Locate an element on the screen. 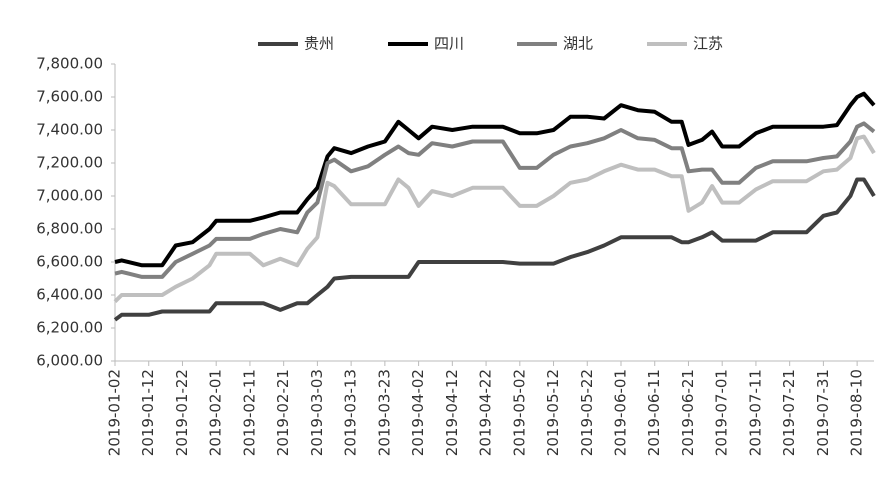 This screenshot has height=487, width=889. x-tick-label: 2019-01-02 is located at coordinates (115, 412).